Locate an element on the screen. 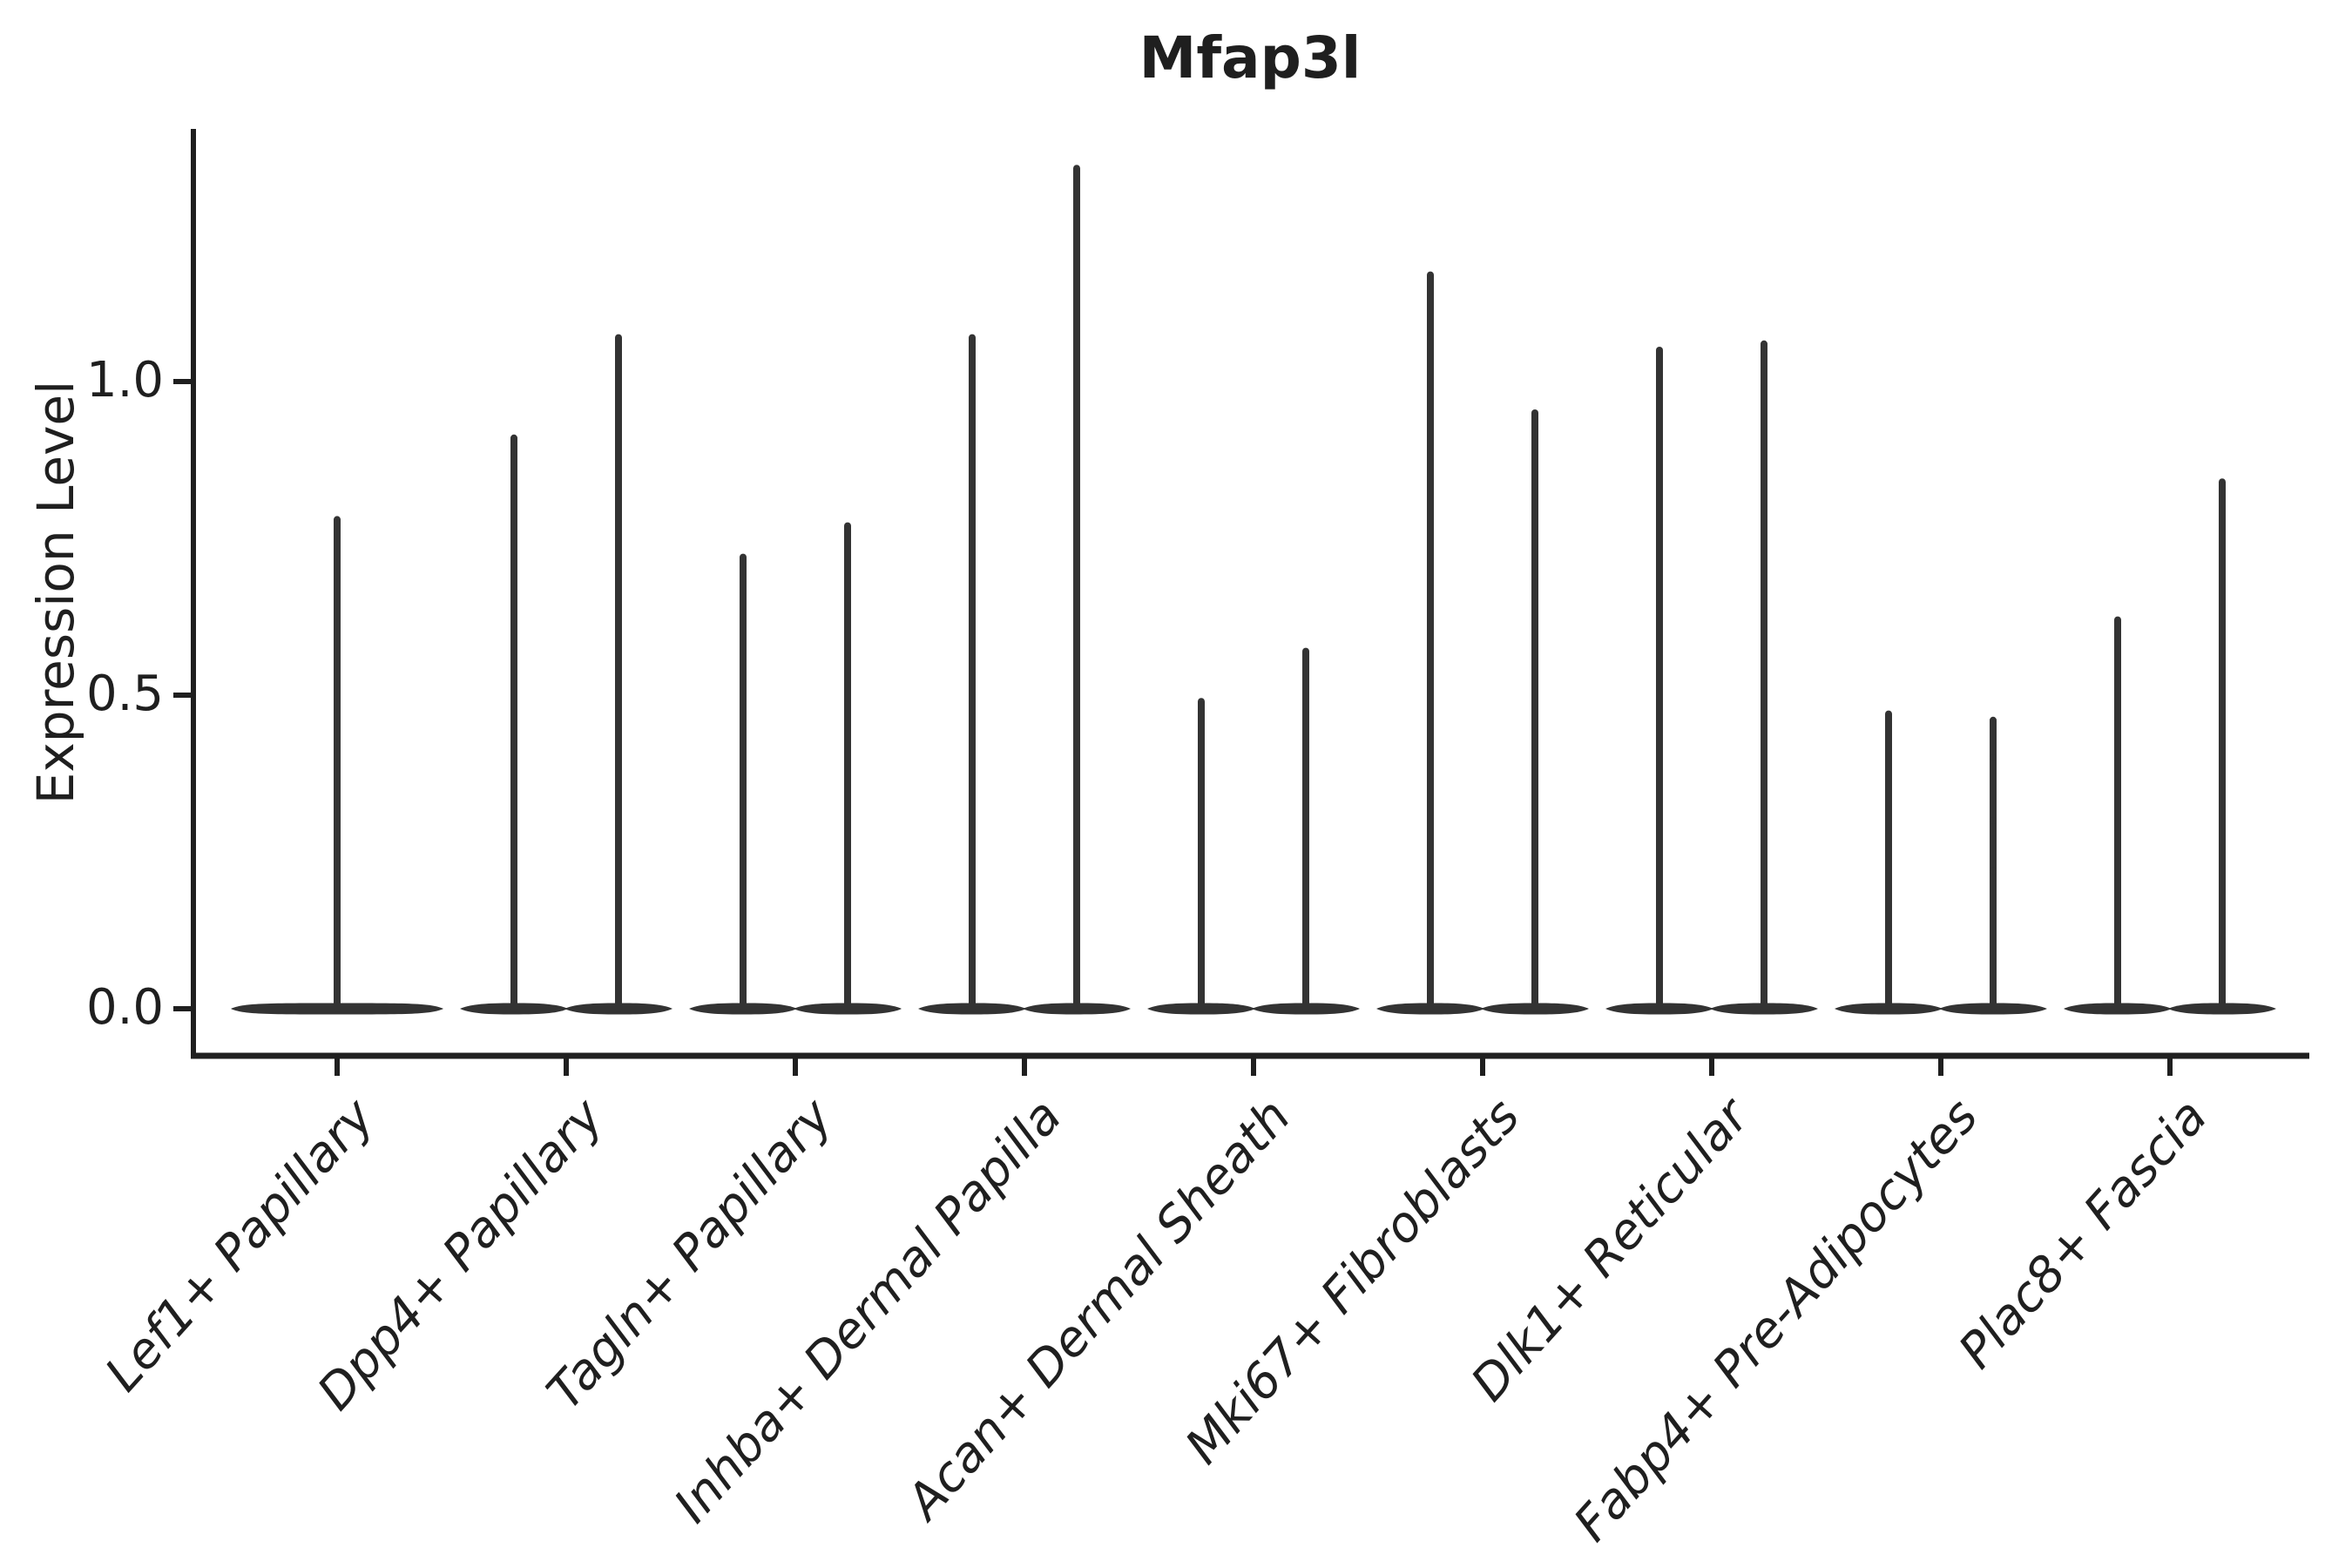 The width and height of the screenshot is (2352, 1568). chart-title: Mfap3l is located at coordinates (1250, 58).